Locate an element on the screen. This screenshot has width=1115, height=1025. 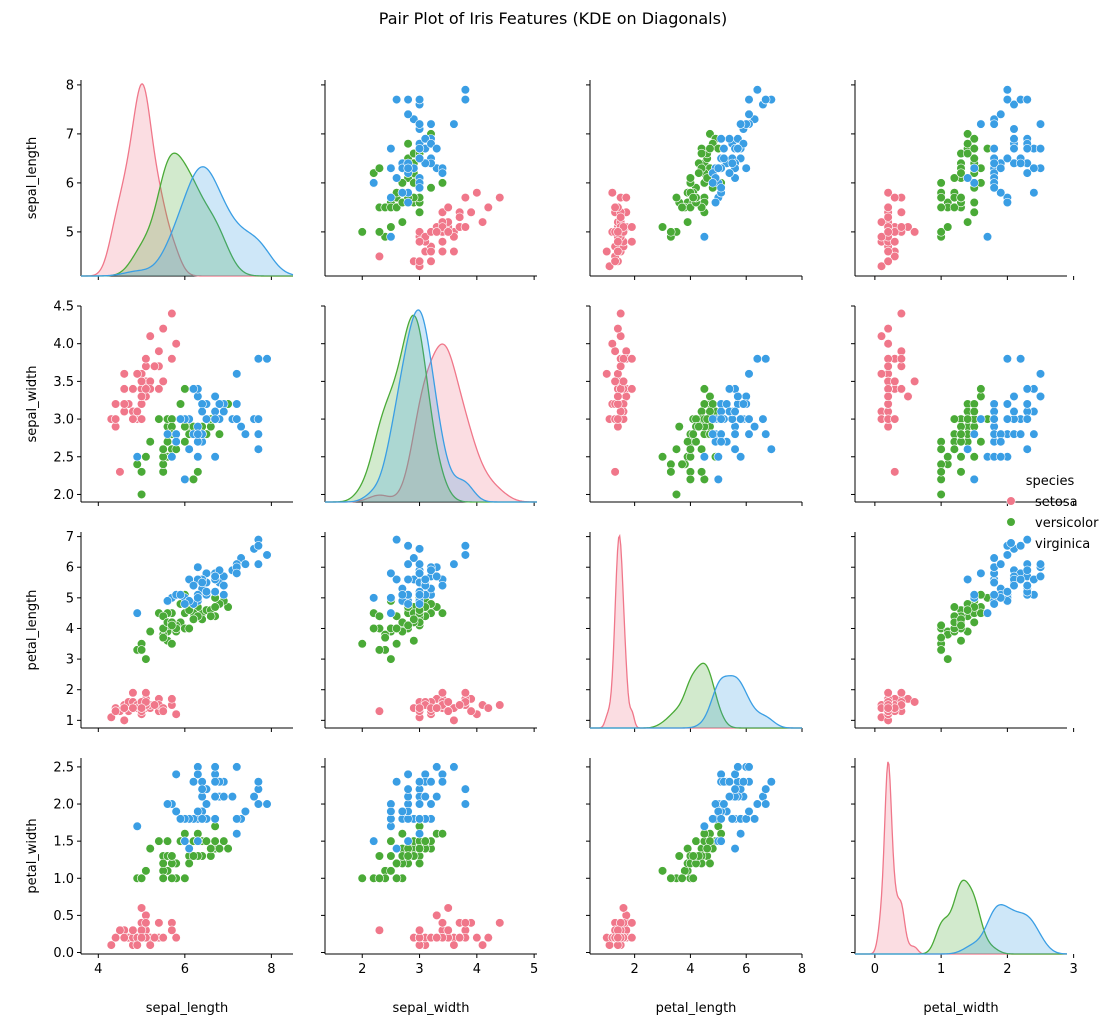
panel-petal_length-vs-sepal_length: 1 2 3 4 5 6 7 is located at coordinates (179, 631).